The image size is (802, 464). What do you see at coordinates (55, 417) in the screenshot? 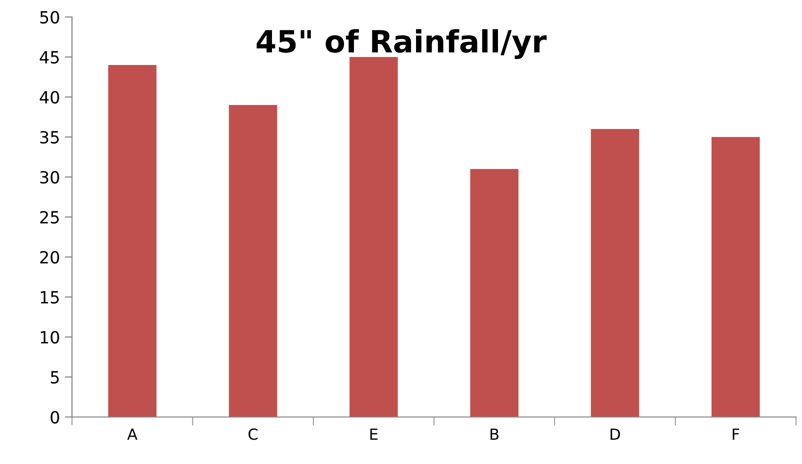
I see `y-tick-label: 0` at bounding box center [55, 417].